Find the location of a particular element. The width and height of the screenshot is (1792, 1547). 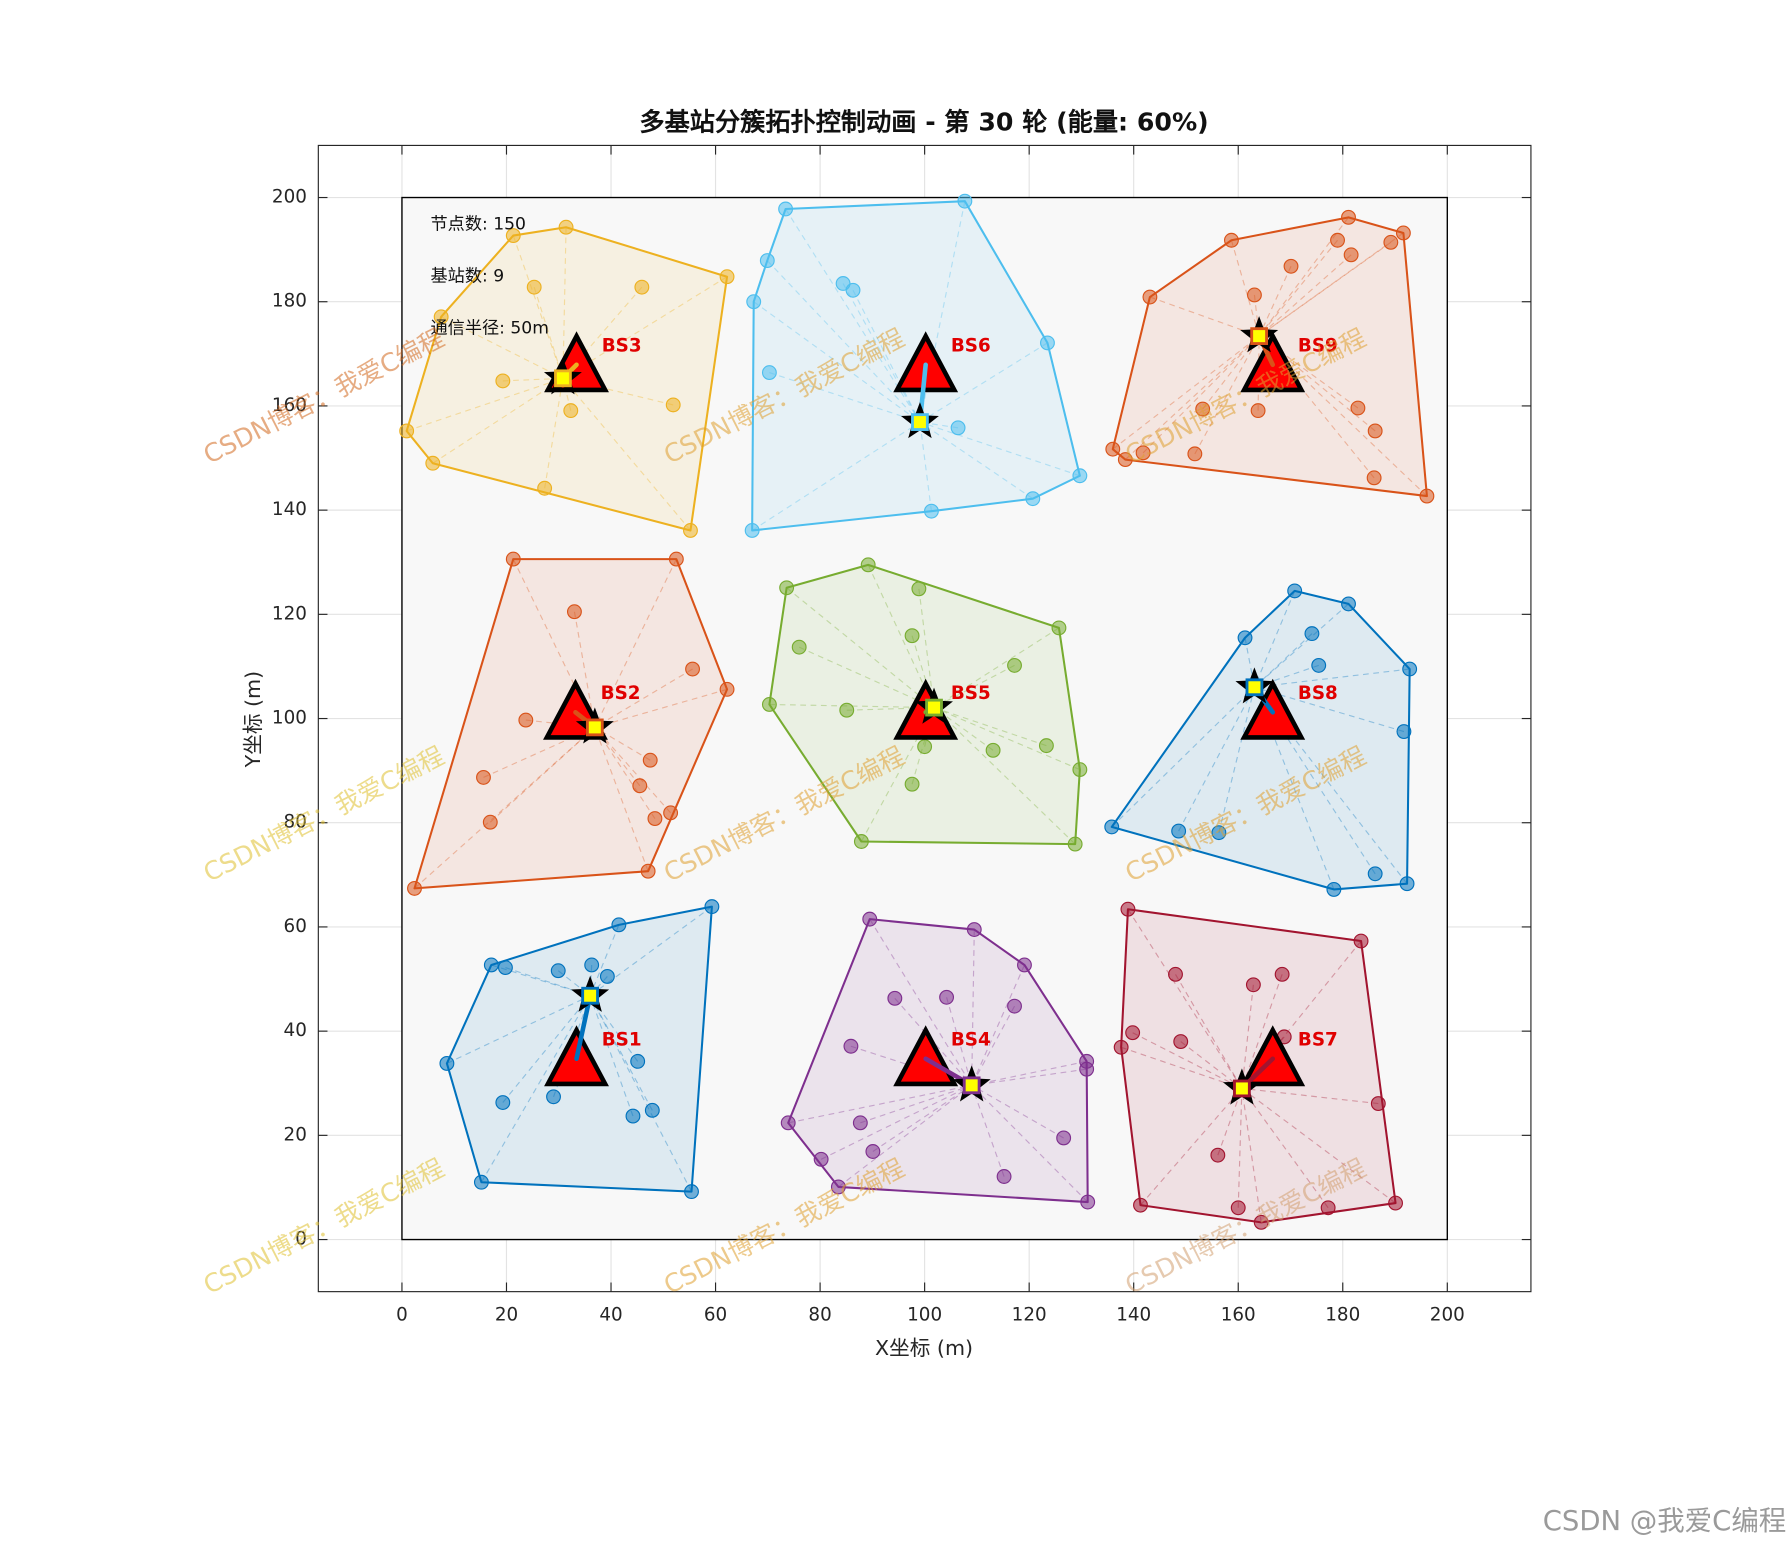

x-tick-label: 140 is located at coordinates (1133, 1315).